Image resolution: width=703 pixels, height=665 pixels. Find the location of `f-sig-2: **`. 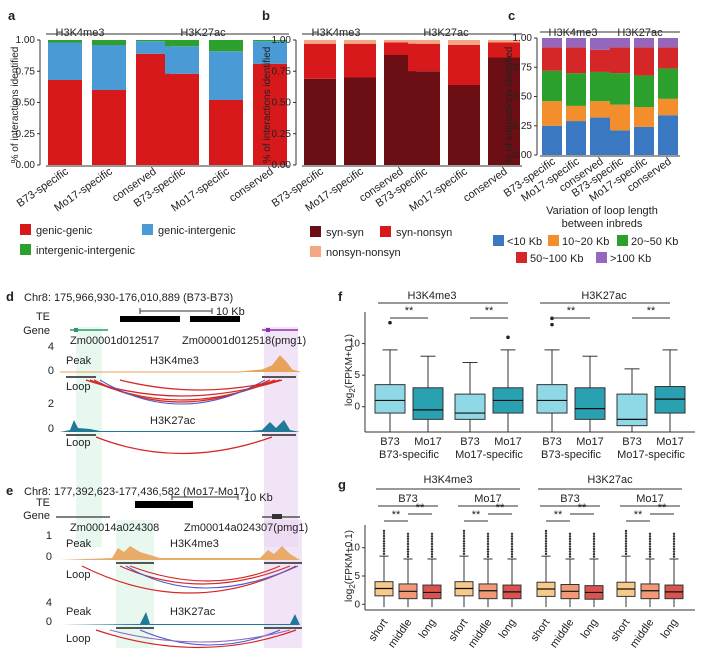

f-sig-2: ** is located at coordinates (571, 311).